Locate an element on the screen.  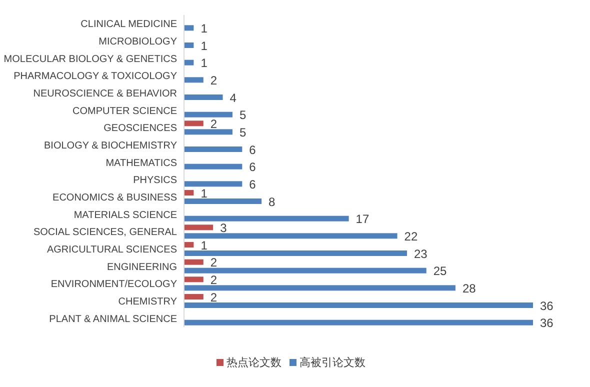
legend-label: 热点论文数 is located at coordinates (254, 362).